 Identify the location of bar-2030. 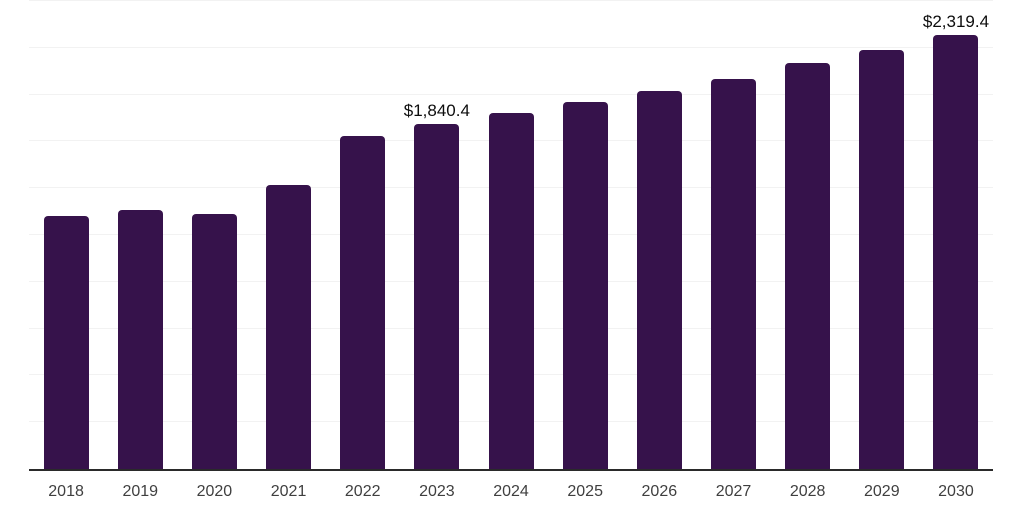
(956, 251).